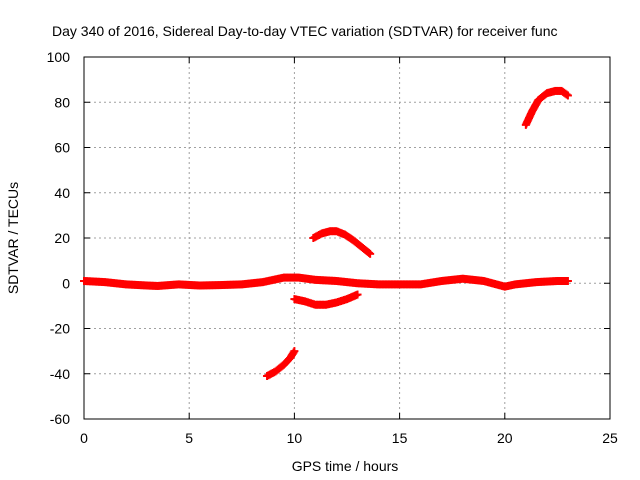  I want to click on y-axis-title: SDTVAR / TECUs, so click(13, 238).